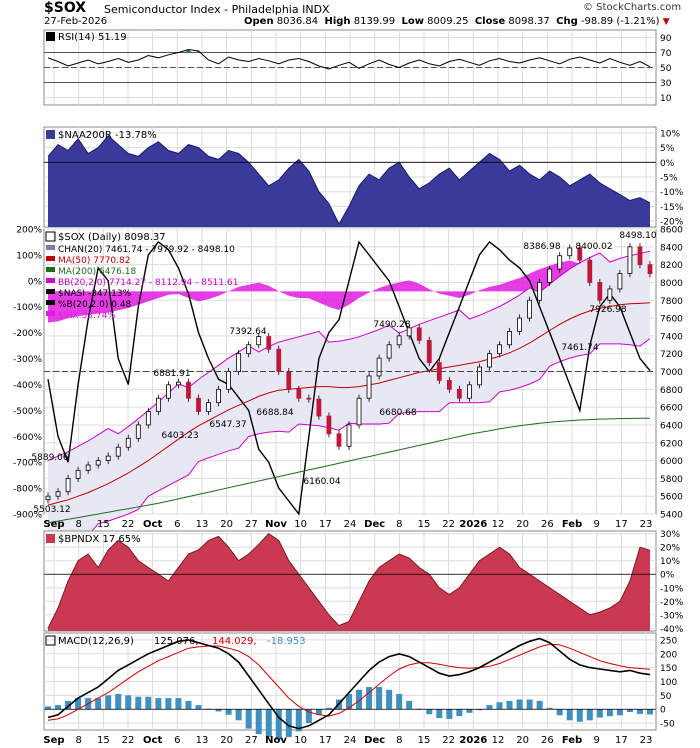  I want to click on rsi-legend-swatch, so click(50, 36).